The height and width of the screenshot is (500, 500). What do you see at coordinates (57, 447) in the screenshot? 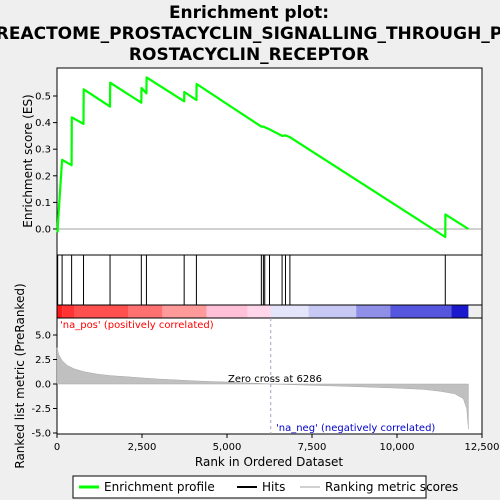
I see `x-tick-label: 0` at bounding box center [57, 447].